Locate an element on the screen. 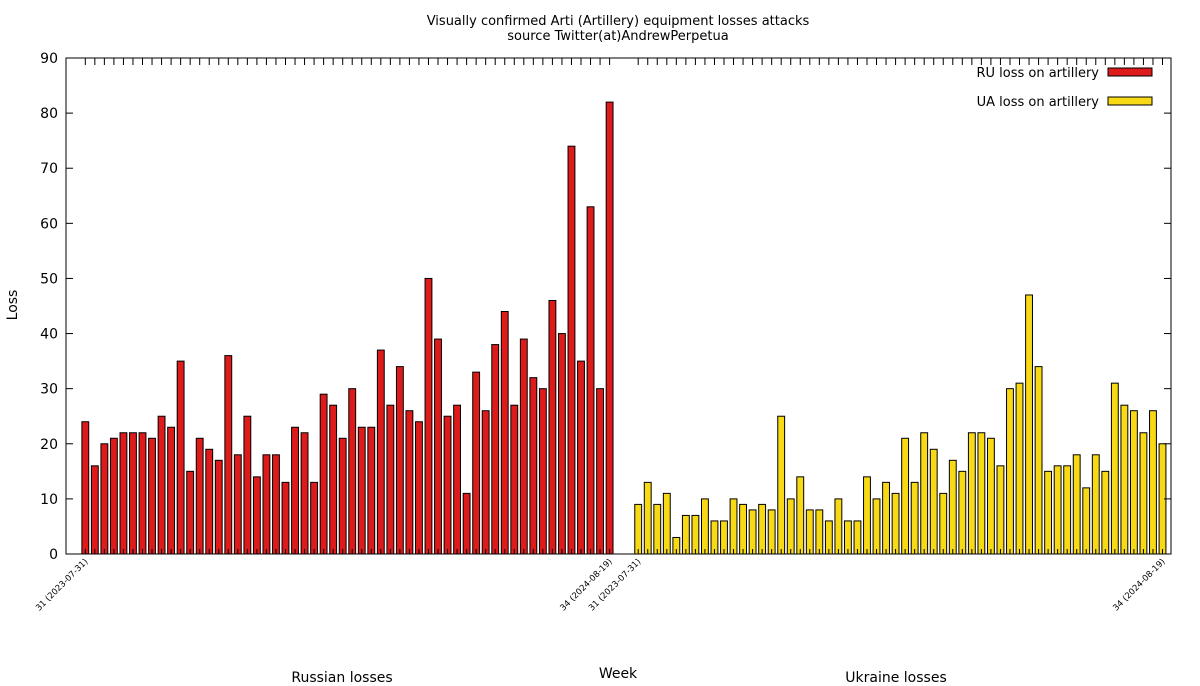 This screenshot has width=1200, height=686. y-tick-label: 30 is located at coordinates (49, 390).